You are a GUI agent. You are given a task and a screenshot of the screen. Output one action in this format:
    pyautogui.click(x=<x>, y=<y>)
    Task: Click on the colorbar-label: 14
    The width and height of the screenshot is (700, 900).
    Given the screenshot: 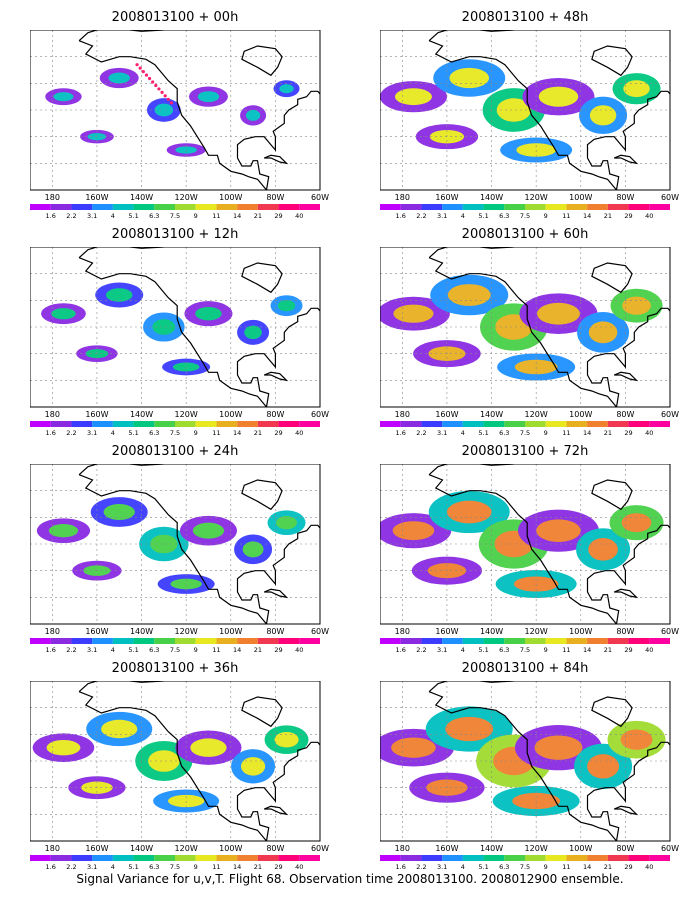 What is the action you would take?
    pyautogui.click(x=237, y=216)
    